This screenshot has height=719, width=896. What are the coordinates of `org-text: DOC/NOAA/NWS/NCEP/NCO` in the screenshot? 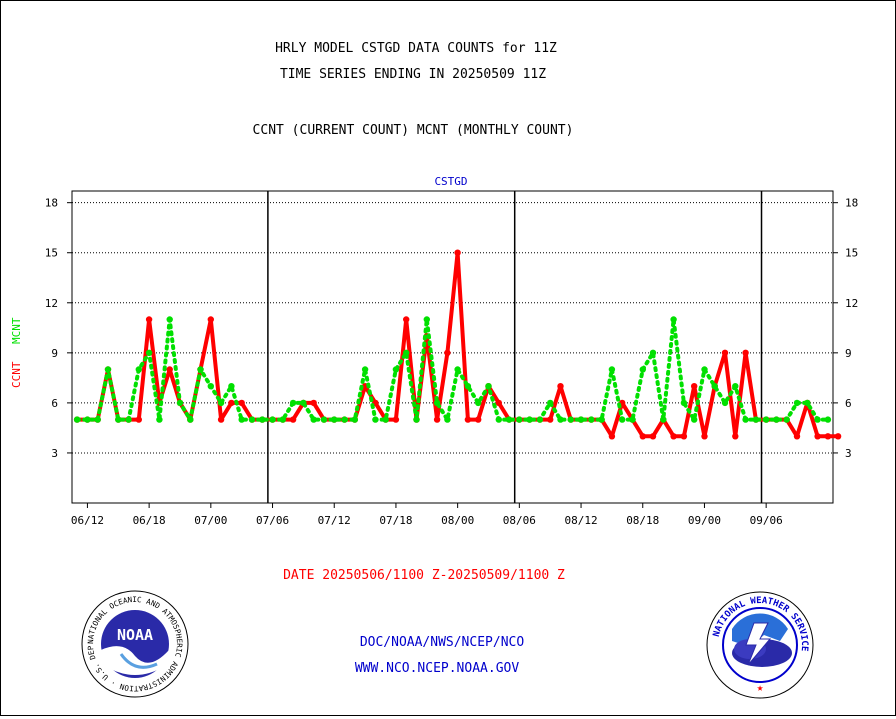 It's located at (442, 642).